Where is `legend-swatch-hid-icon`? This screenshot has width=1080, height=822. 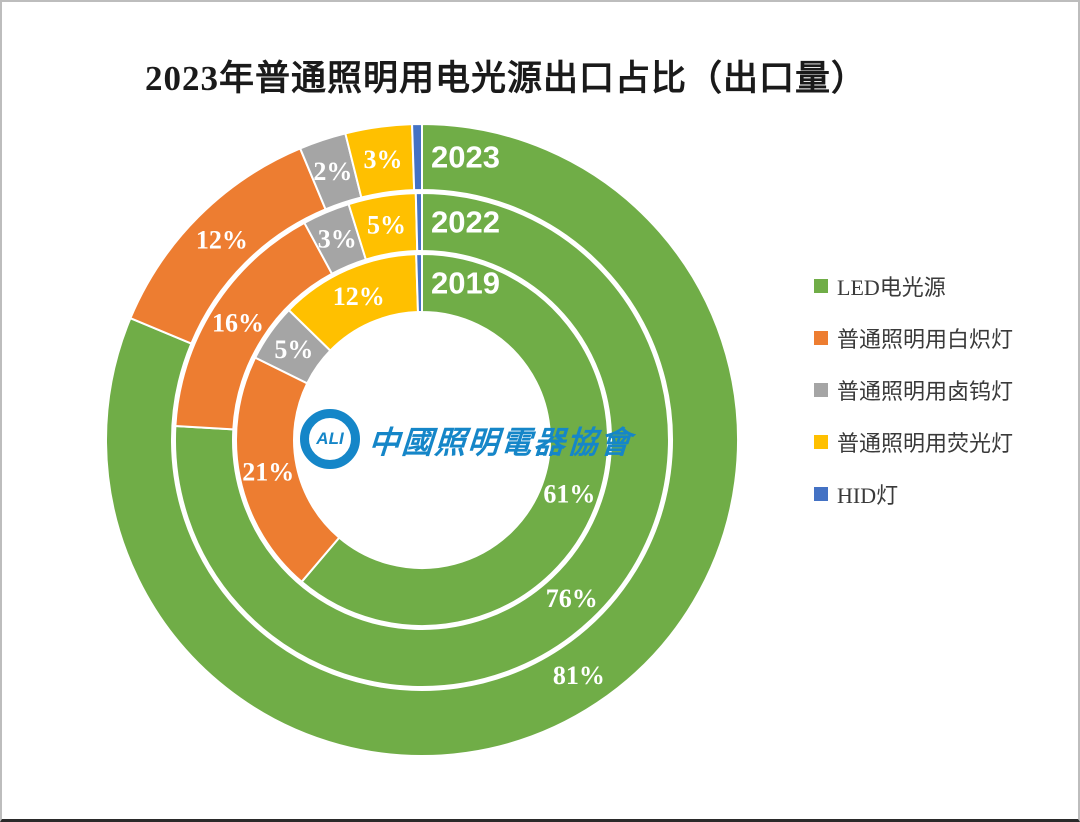
legend-swatch-hid-icon is located at coordinates (821, 494).